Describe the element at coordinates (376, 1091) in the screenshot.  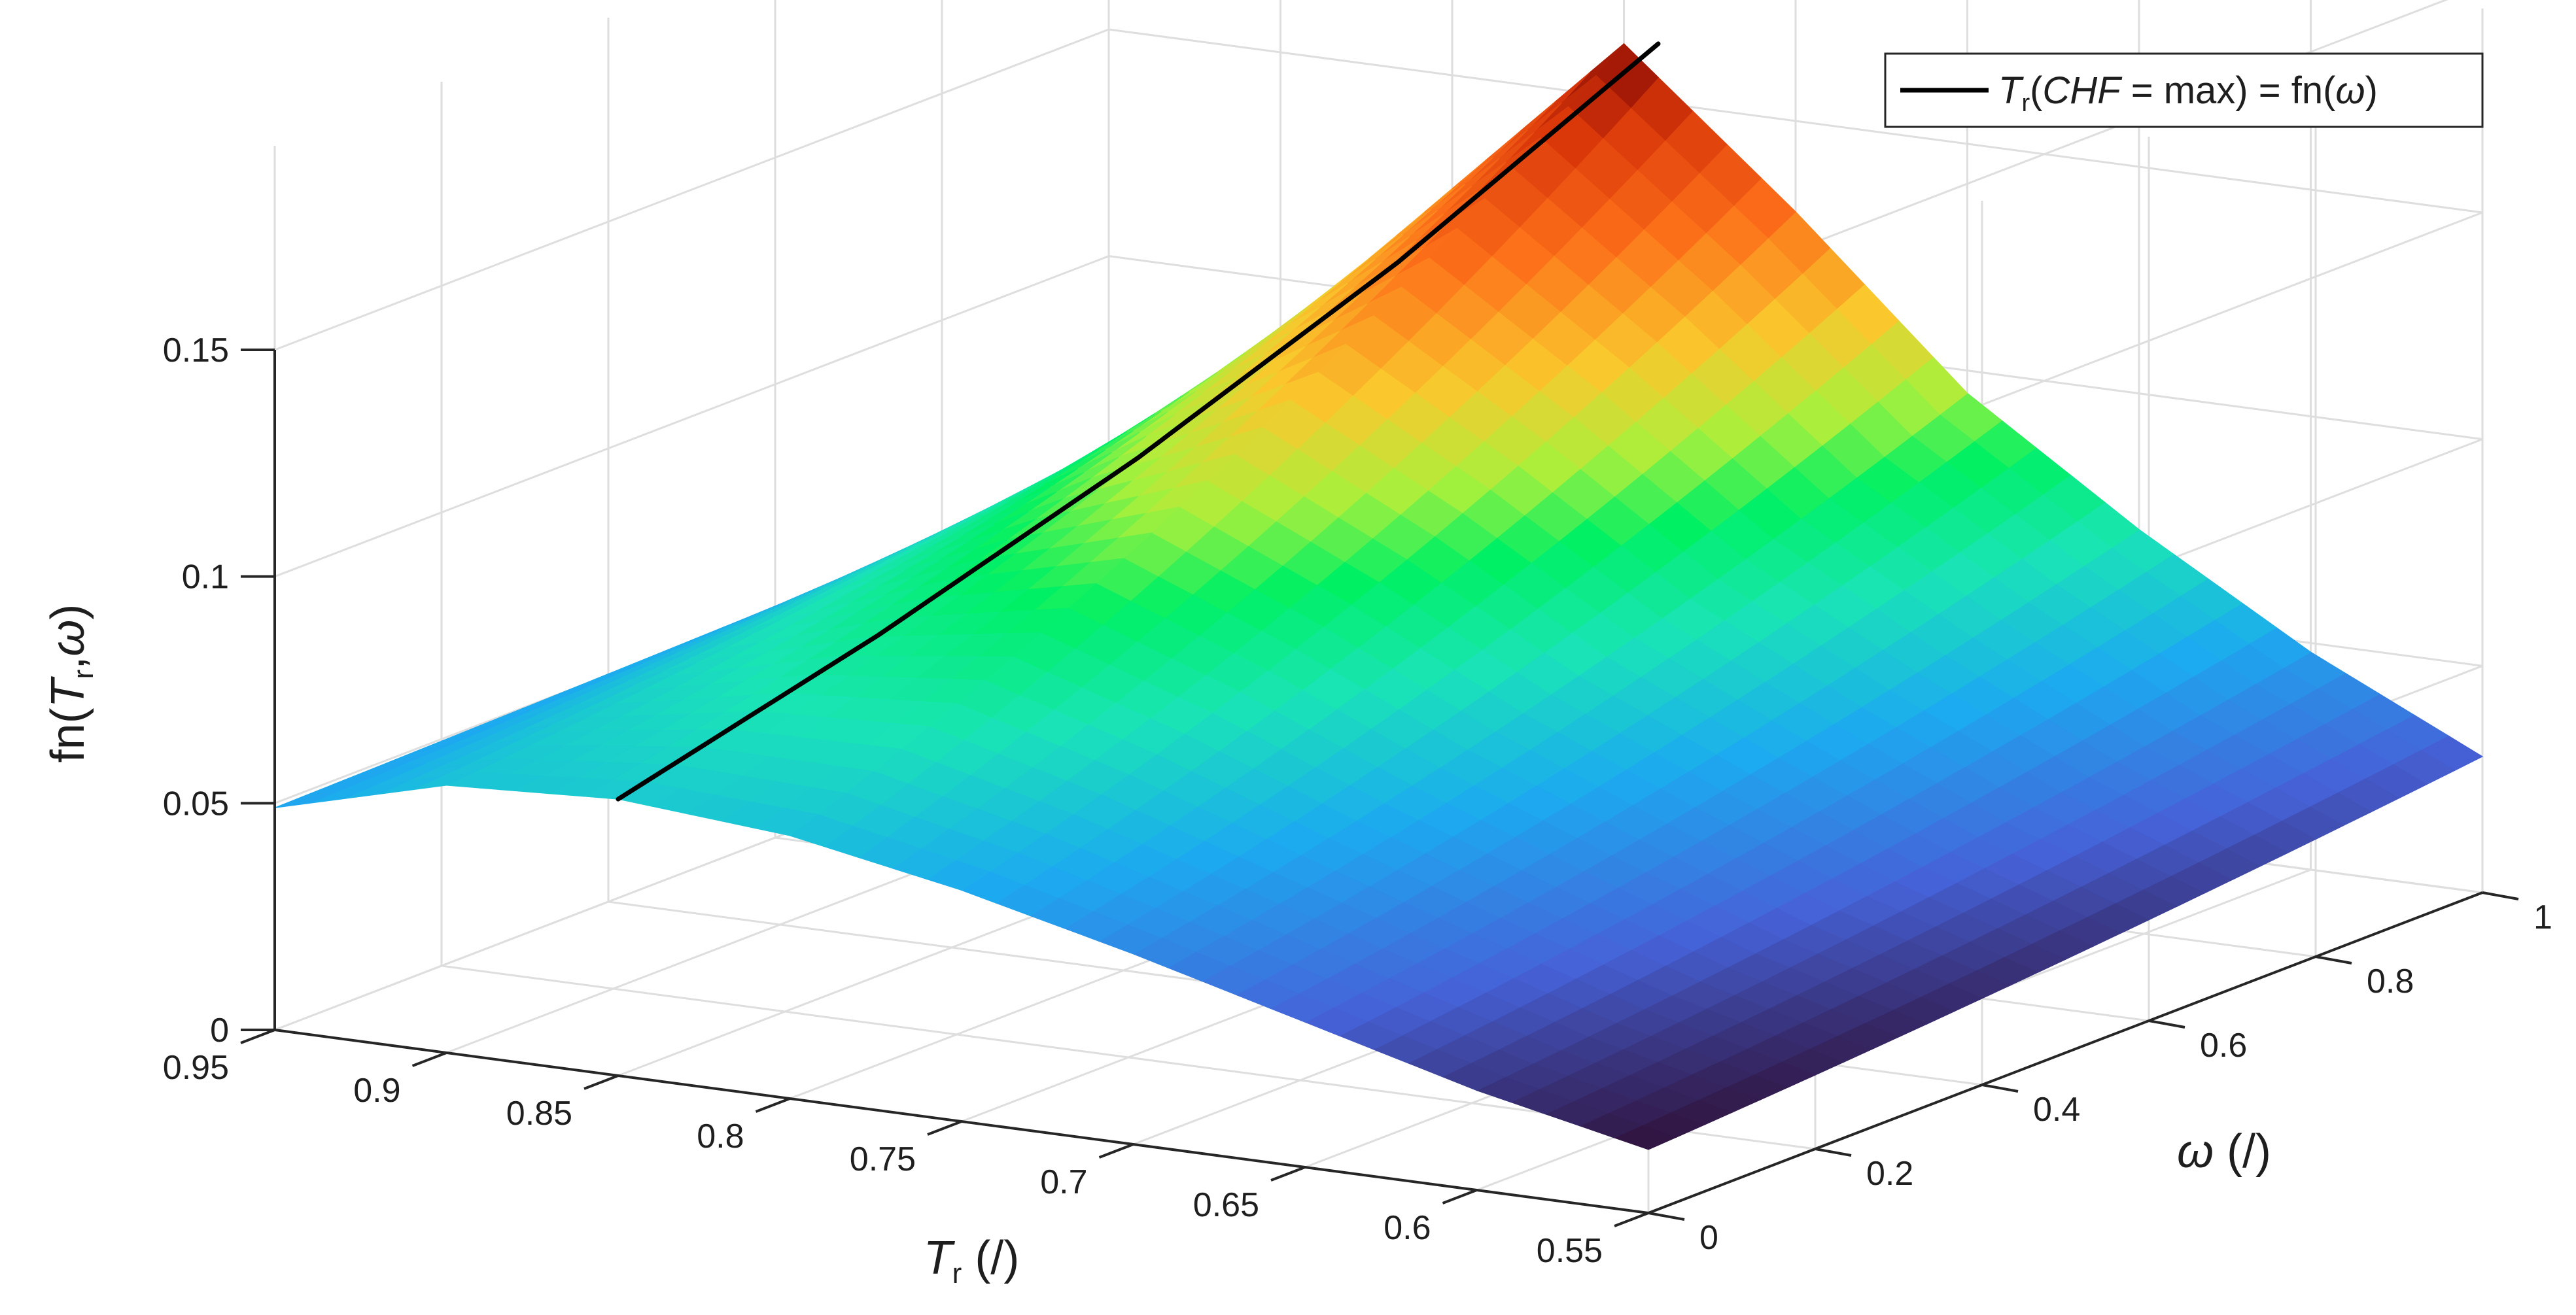
I see `x-tick-label: 0.9` at that location.